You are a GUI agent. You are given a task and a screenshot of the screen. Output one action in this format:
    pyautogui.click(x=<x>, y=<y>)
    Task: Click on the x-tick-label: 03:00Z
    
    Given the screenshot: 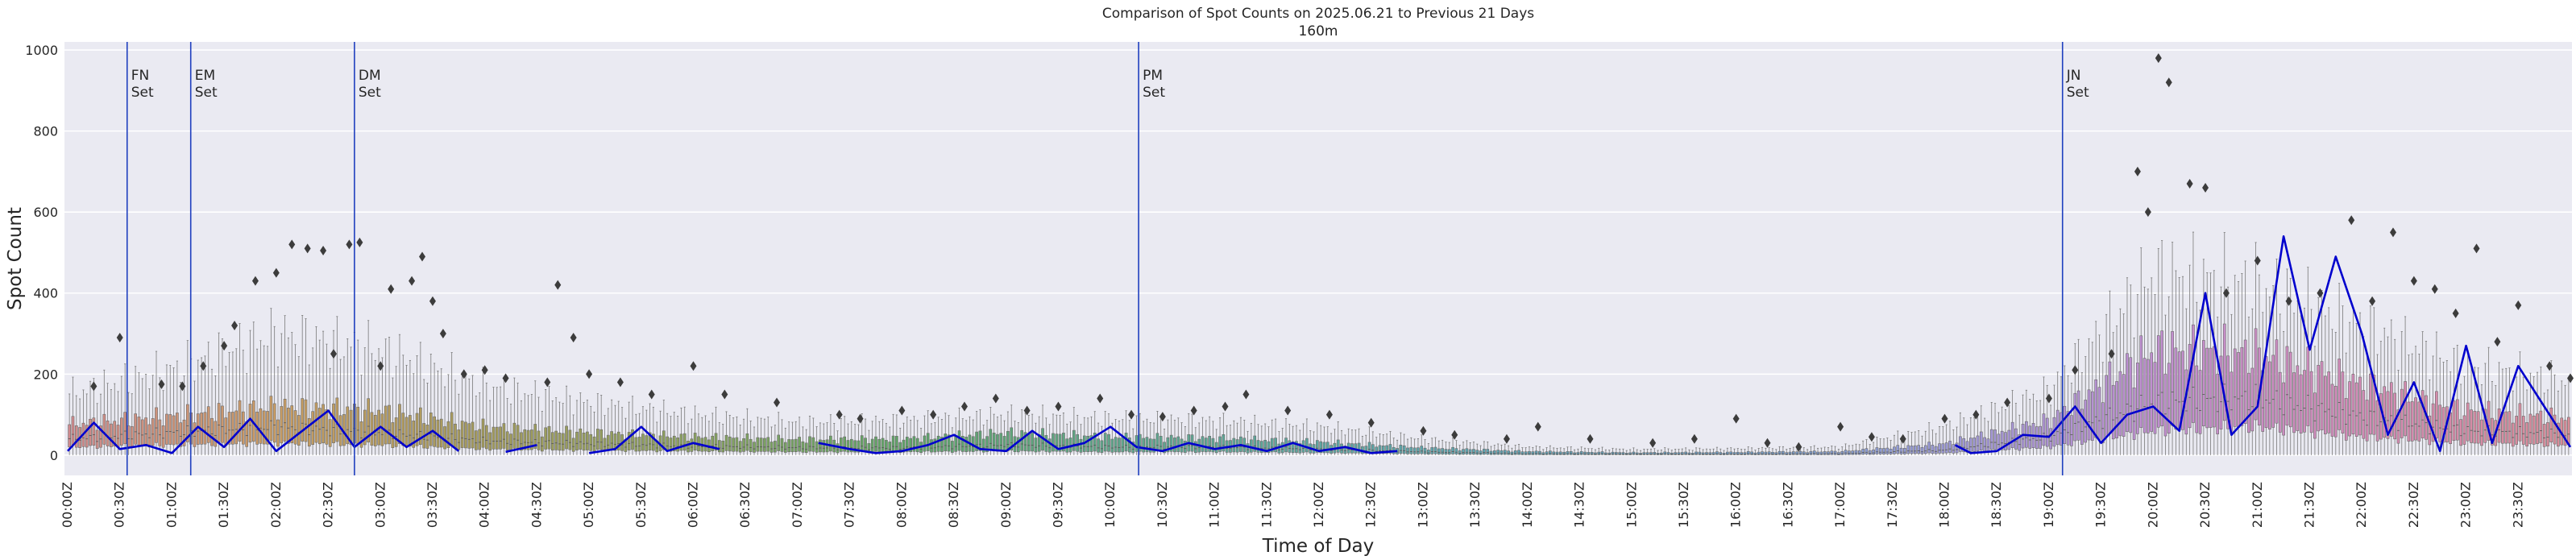 What is the action you would take?
    pyautogui.click(x=380, y=505)
    